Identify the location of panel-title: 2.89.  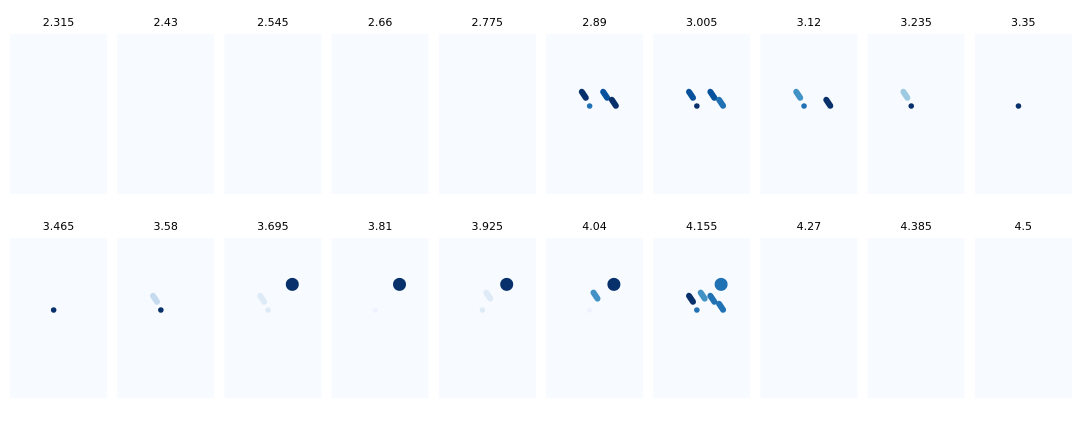
(594, 22).